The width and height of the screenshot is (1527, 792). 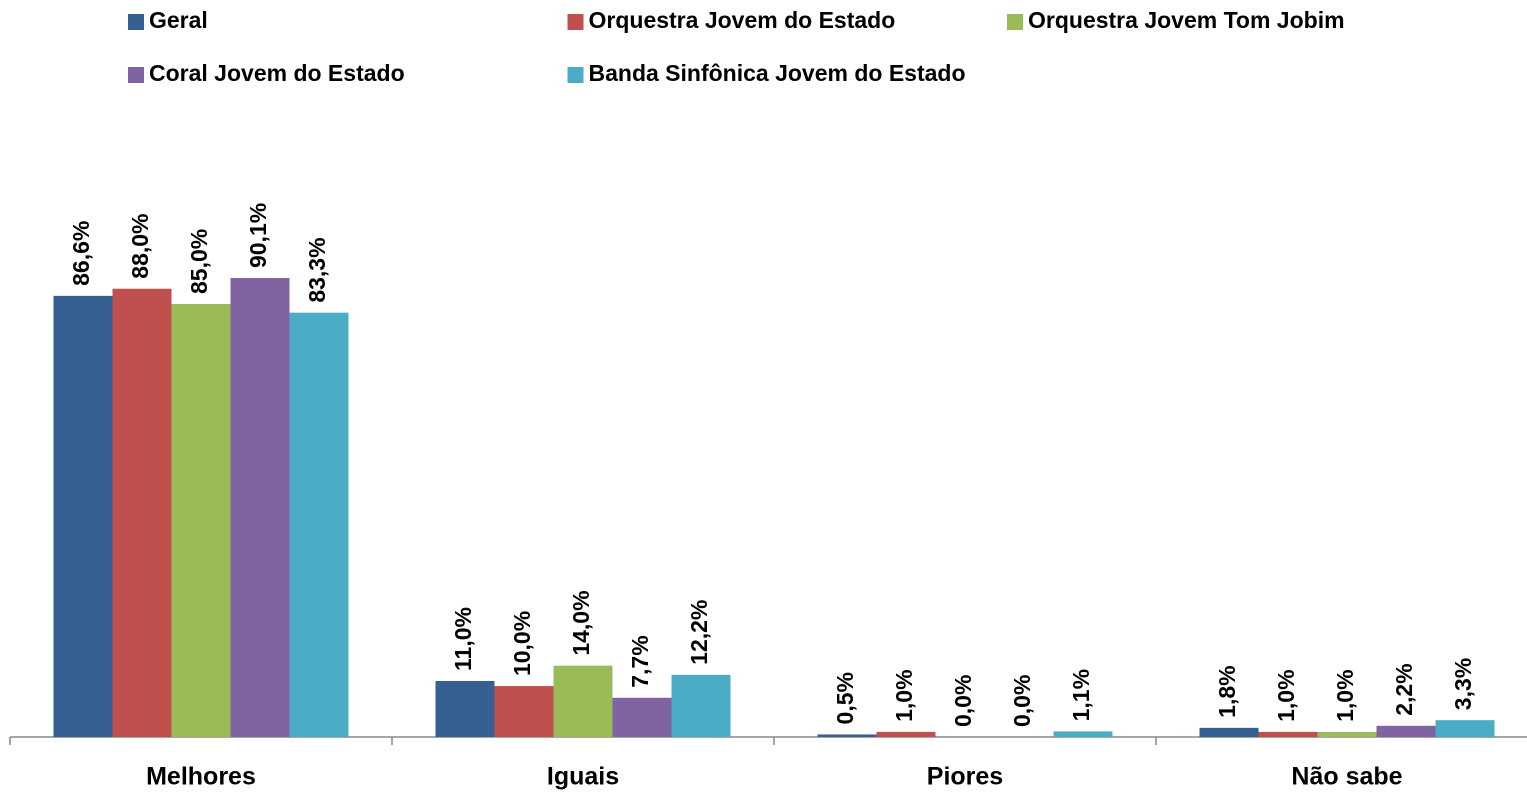 What do you see at coordinates (845, 698) in the screenshot?
I see `data-label: 0,5%` at bounding box center [845, 698].